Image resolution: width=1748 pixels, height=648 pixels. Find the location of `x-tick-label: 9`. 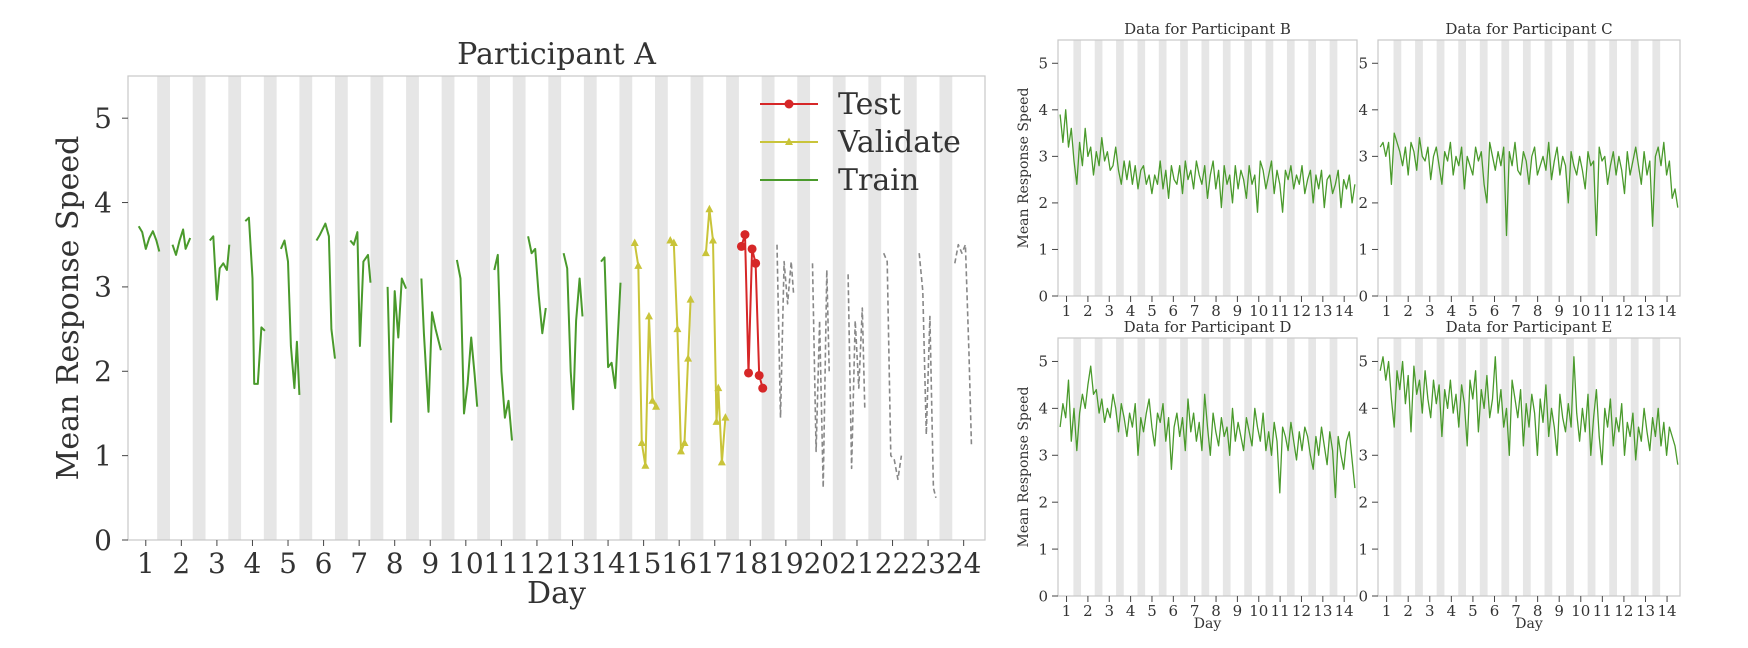

x-tick-label: 9 is located at coordinates (430, 563).